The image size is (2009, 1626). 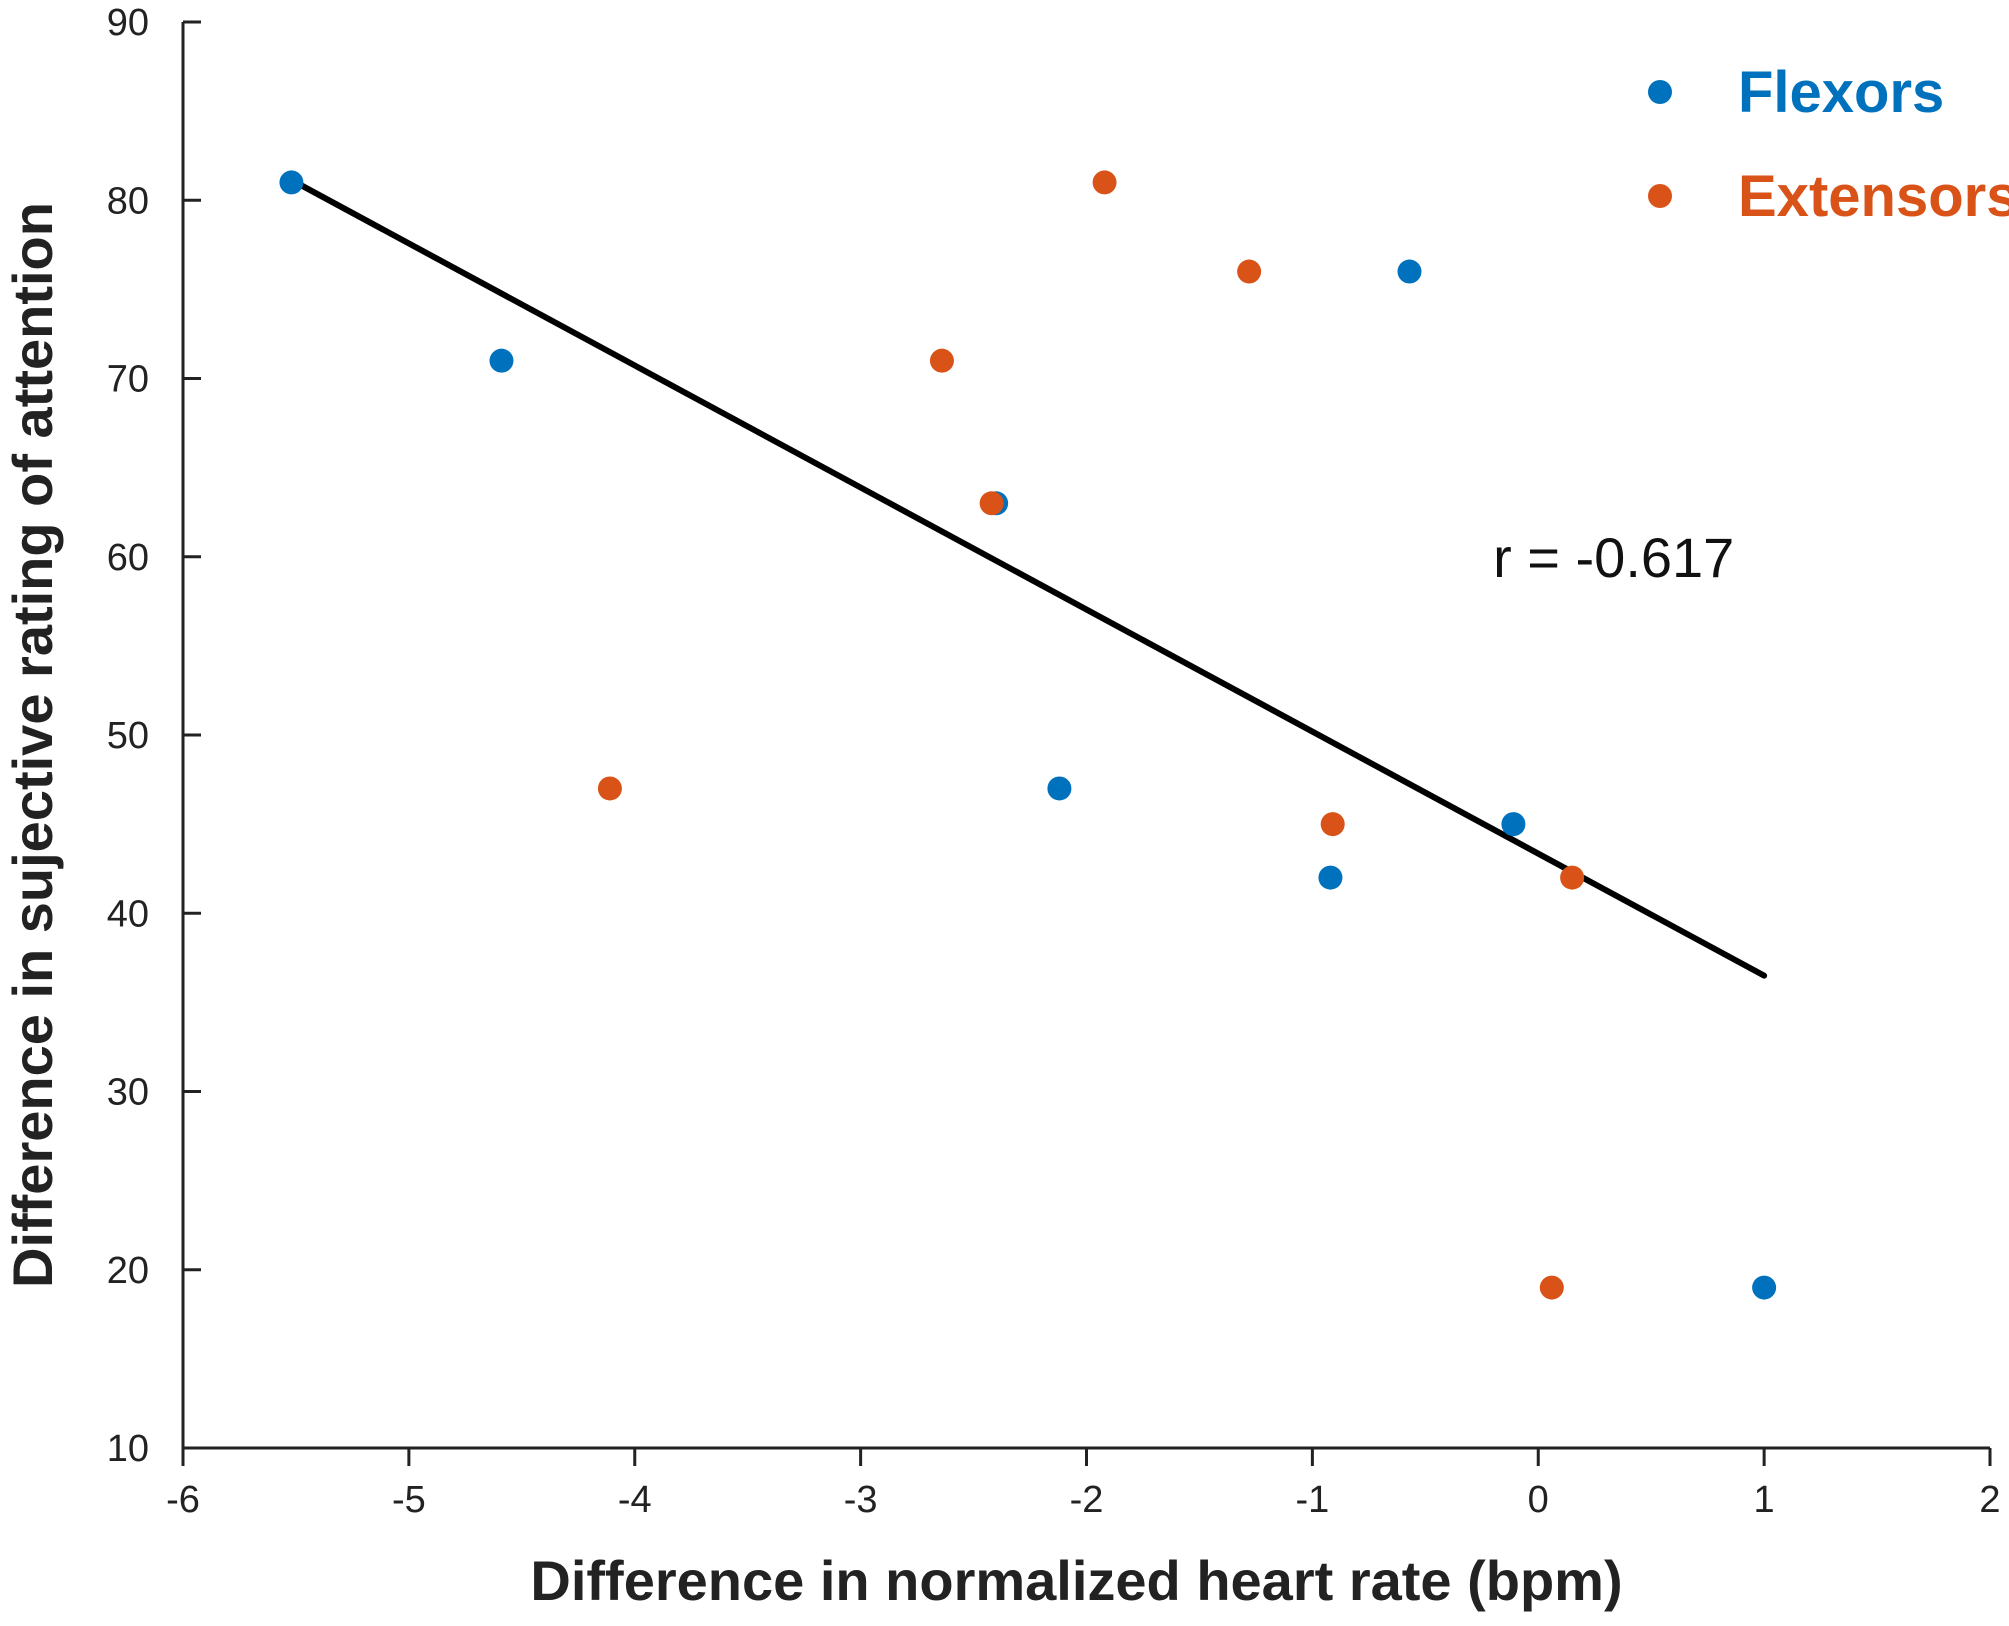 What do you see at coordinates (128, 1093) in the screenshot?
I see `y-tick-label: 30` at bounding box center [128, 1093].